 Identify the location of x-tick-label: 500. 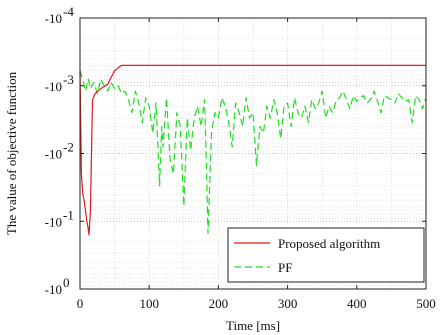
(426, 303).